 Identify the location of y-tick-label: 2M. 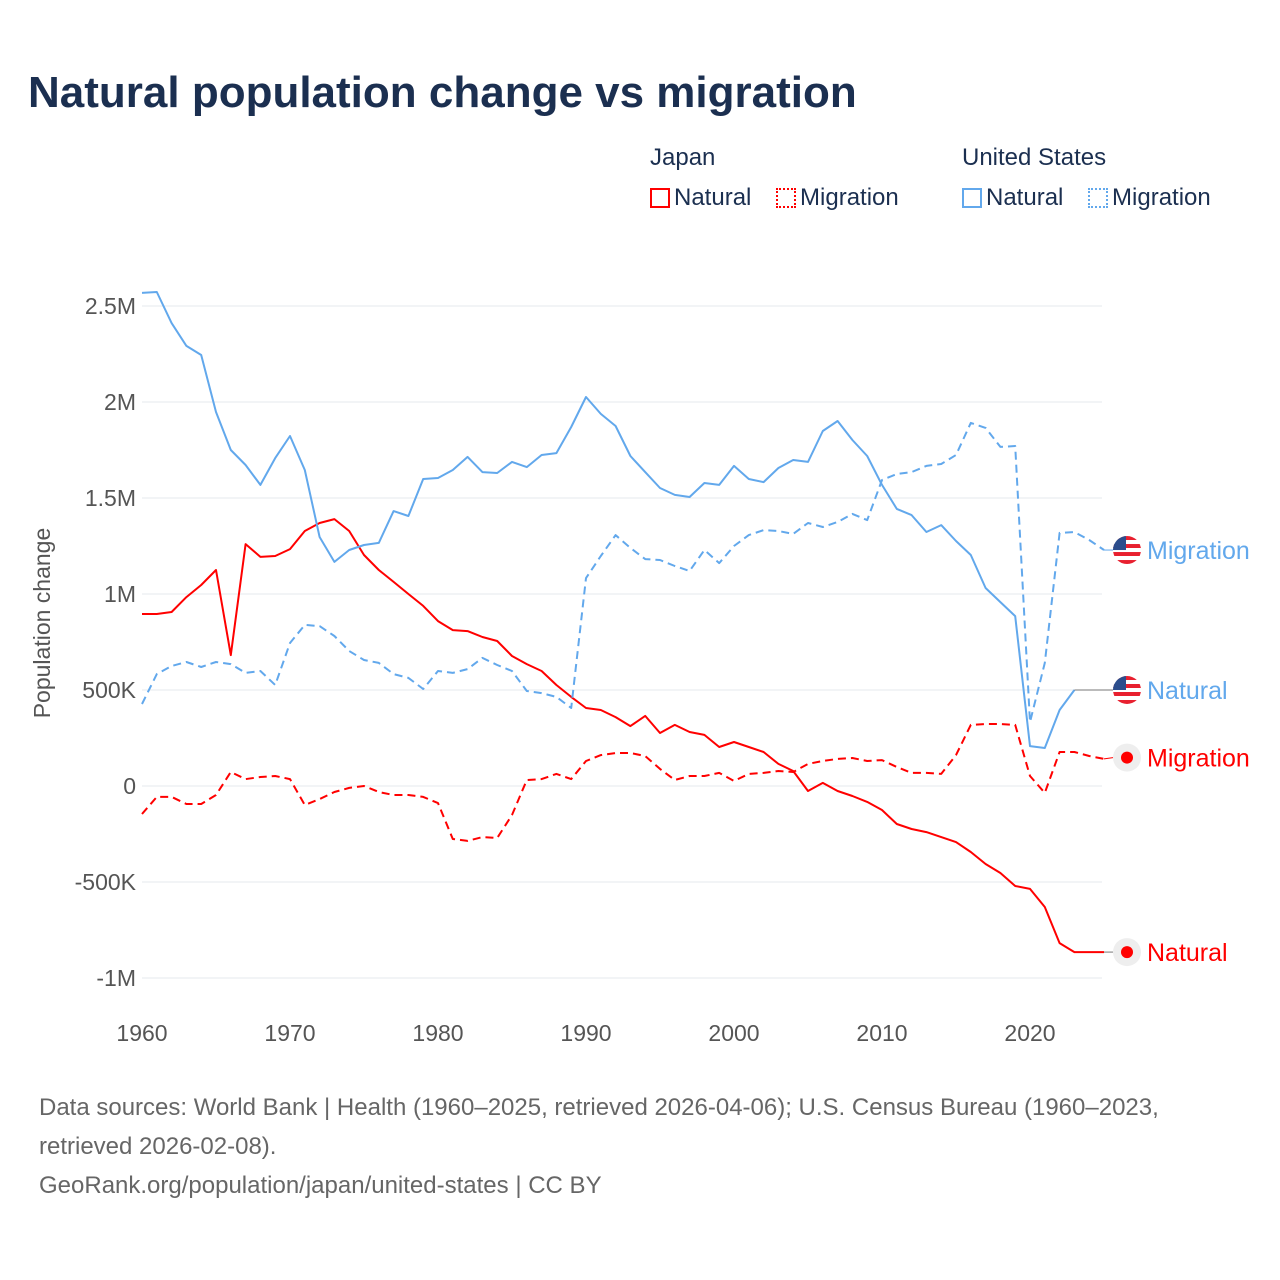
(120, 402).